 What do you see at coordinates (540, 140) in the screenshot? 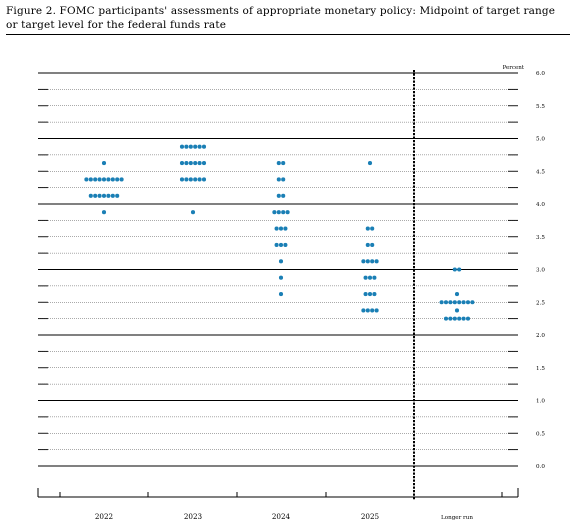
I see `y-tick-label: 5.0` at bounding box center [540, 140].